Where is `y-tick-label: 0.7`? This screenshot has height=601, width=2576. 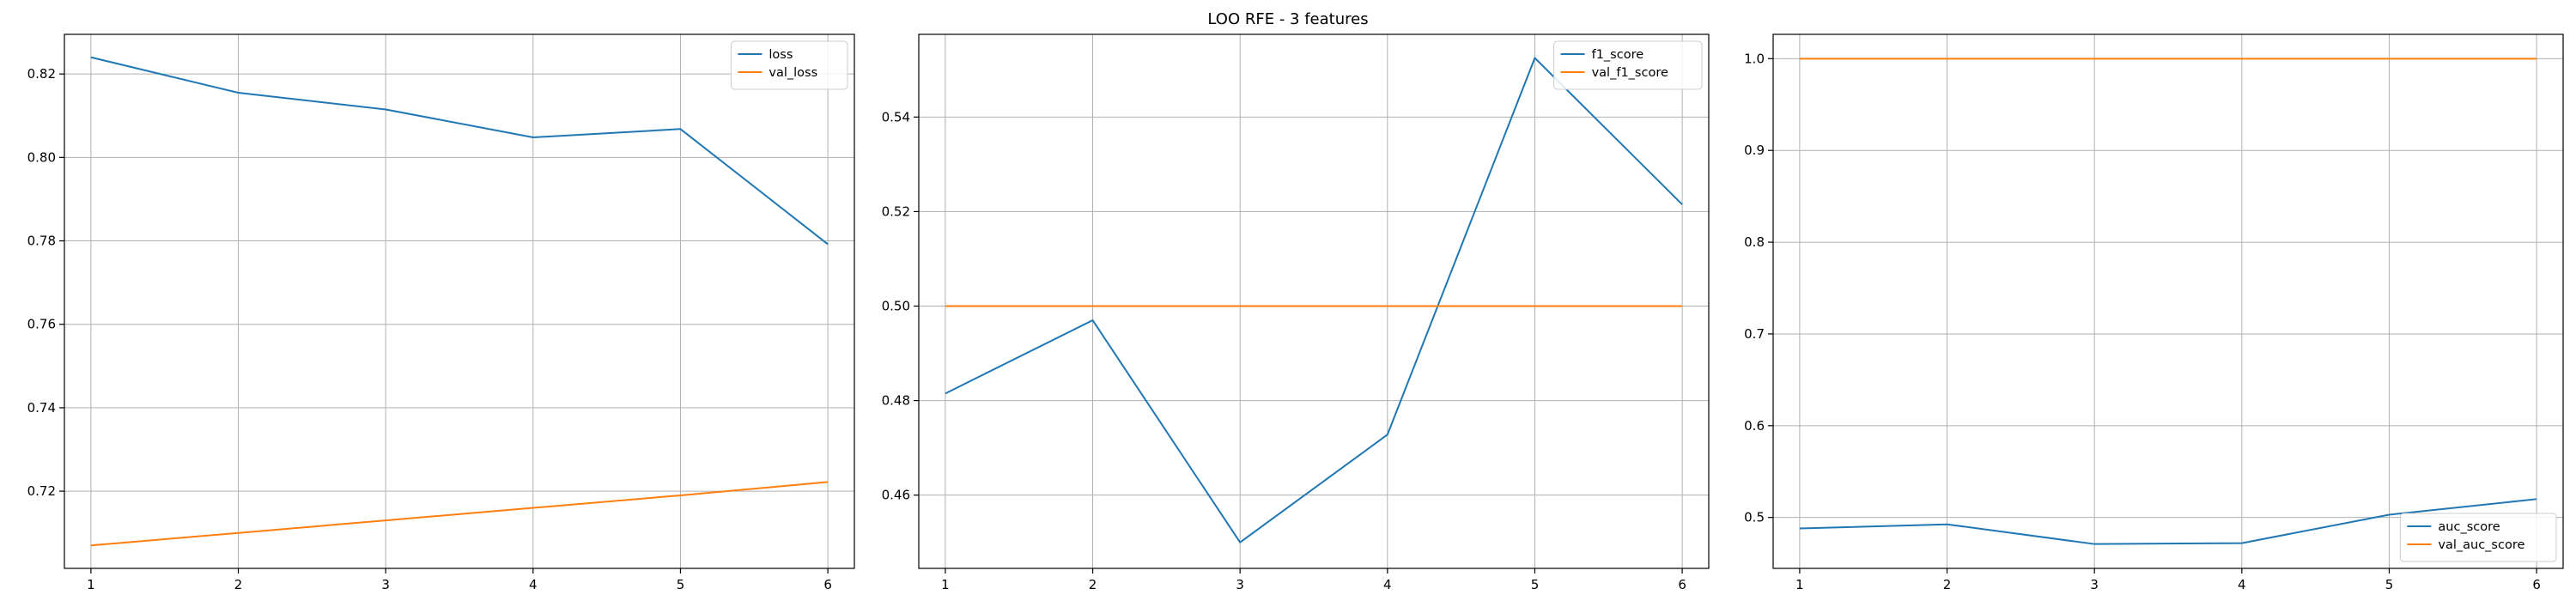 y-tick-label: 0.7 is located at coordinates (1755, 334).